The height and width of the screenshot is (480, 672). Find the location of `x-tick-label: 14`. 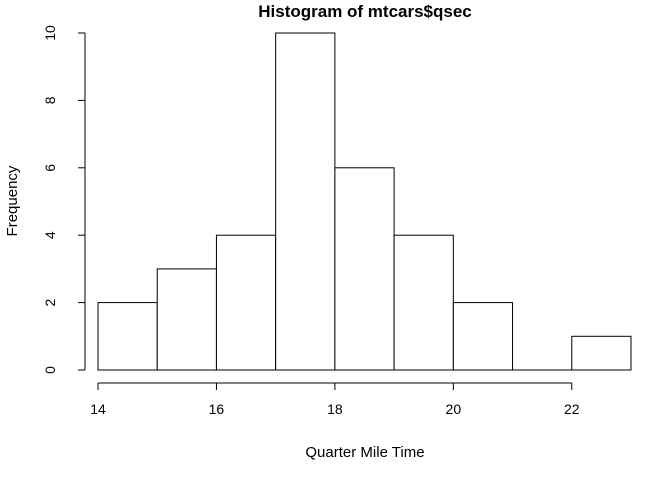

x-tick-label: 14 is located at coordinates (98, 409).